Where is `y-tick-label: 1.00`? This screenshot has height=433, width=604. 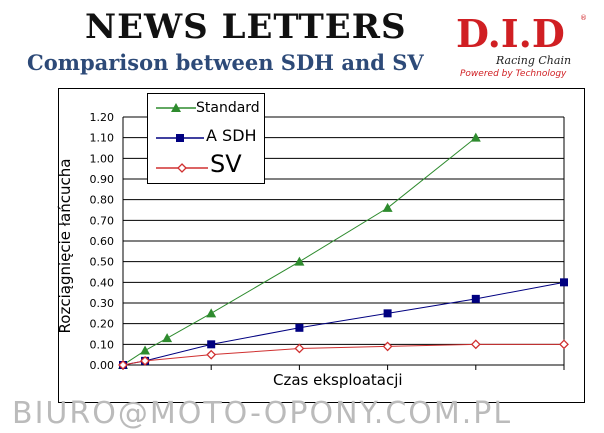 y-tick-label: 1.00 is located at coordinates (102, 158).